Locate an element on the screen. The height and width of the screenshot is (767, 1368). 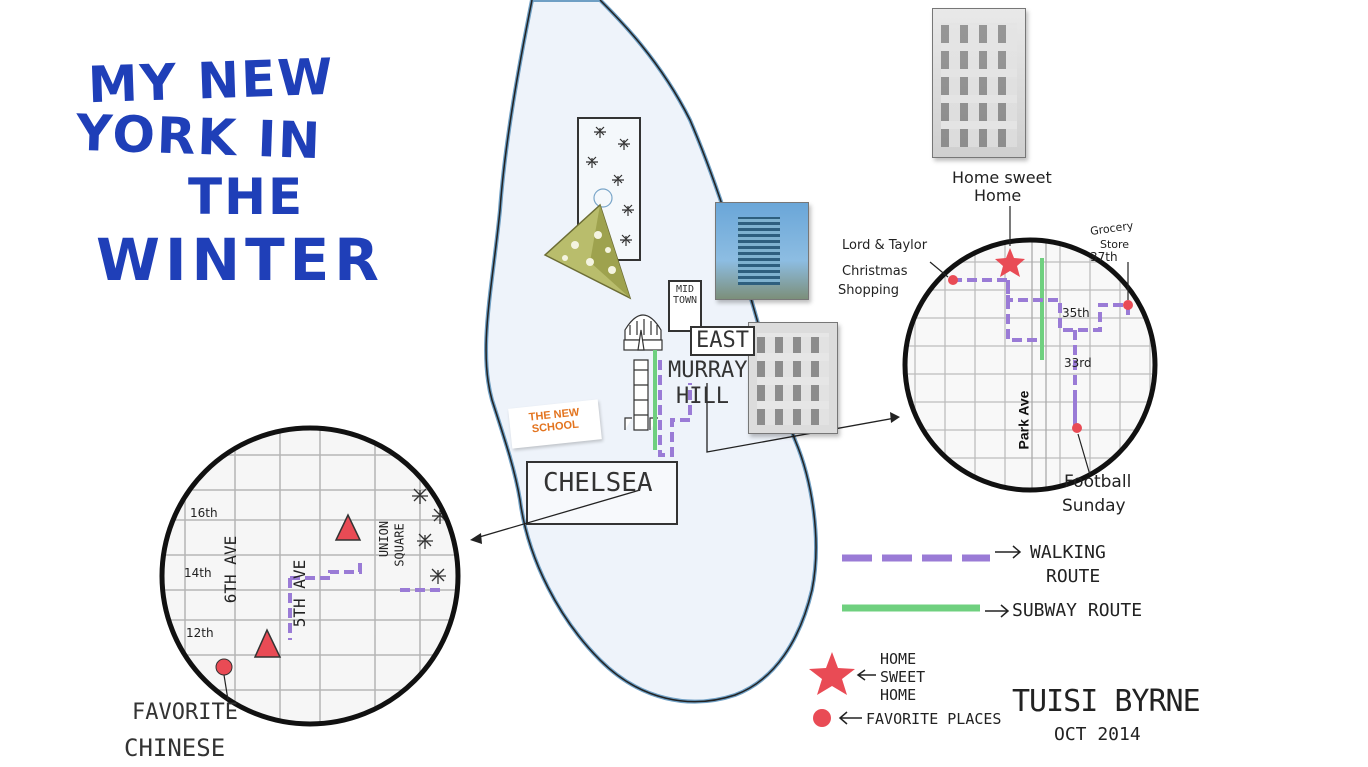
origami-tree-icon is located at coordinates (587, 251).